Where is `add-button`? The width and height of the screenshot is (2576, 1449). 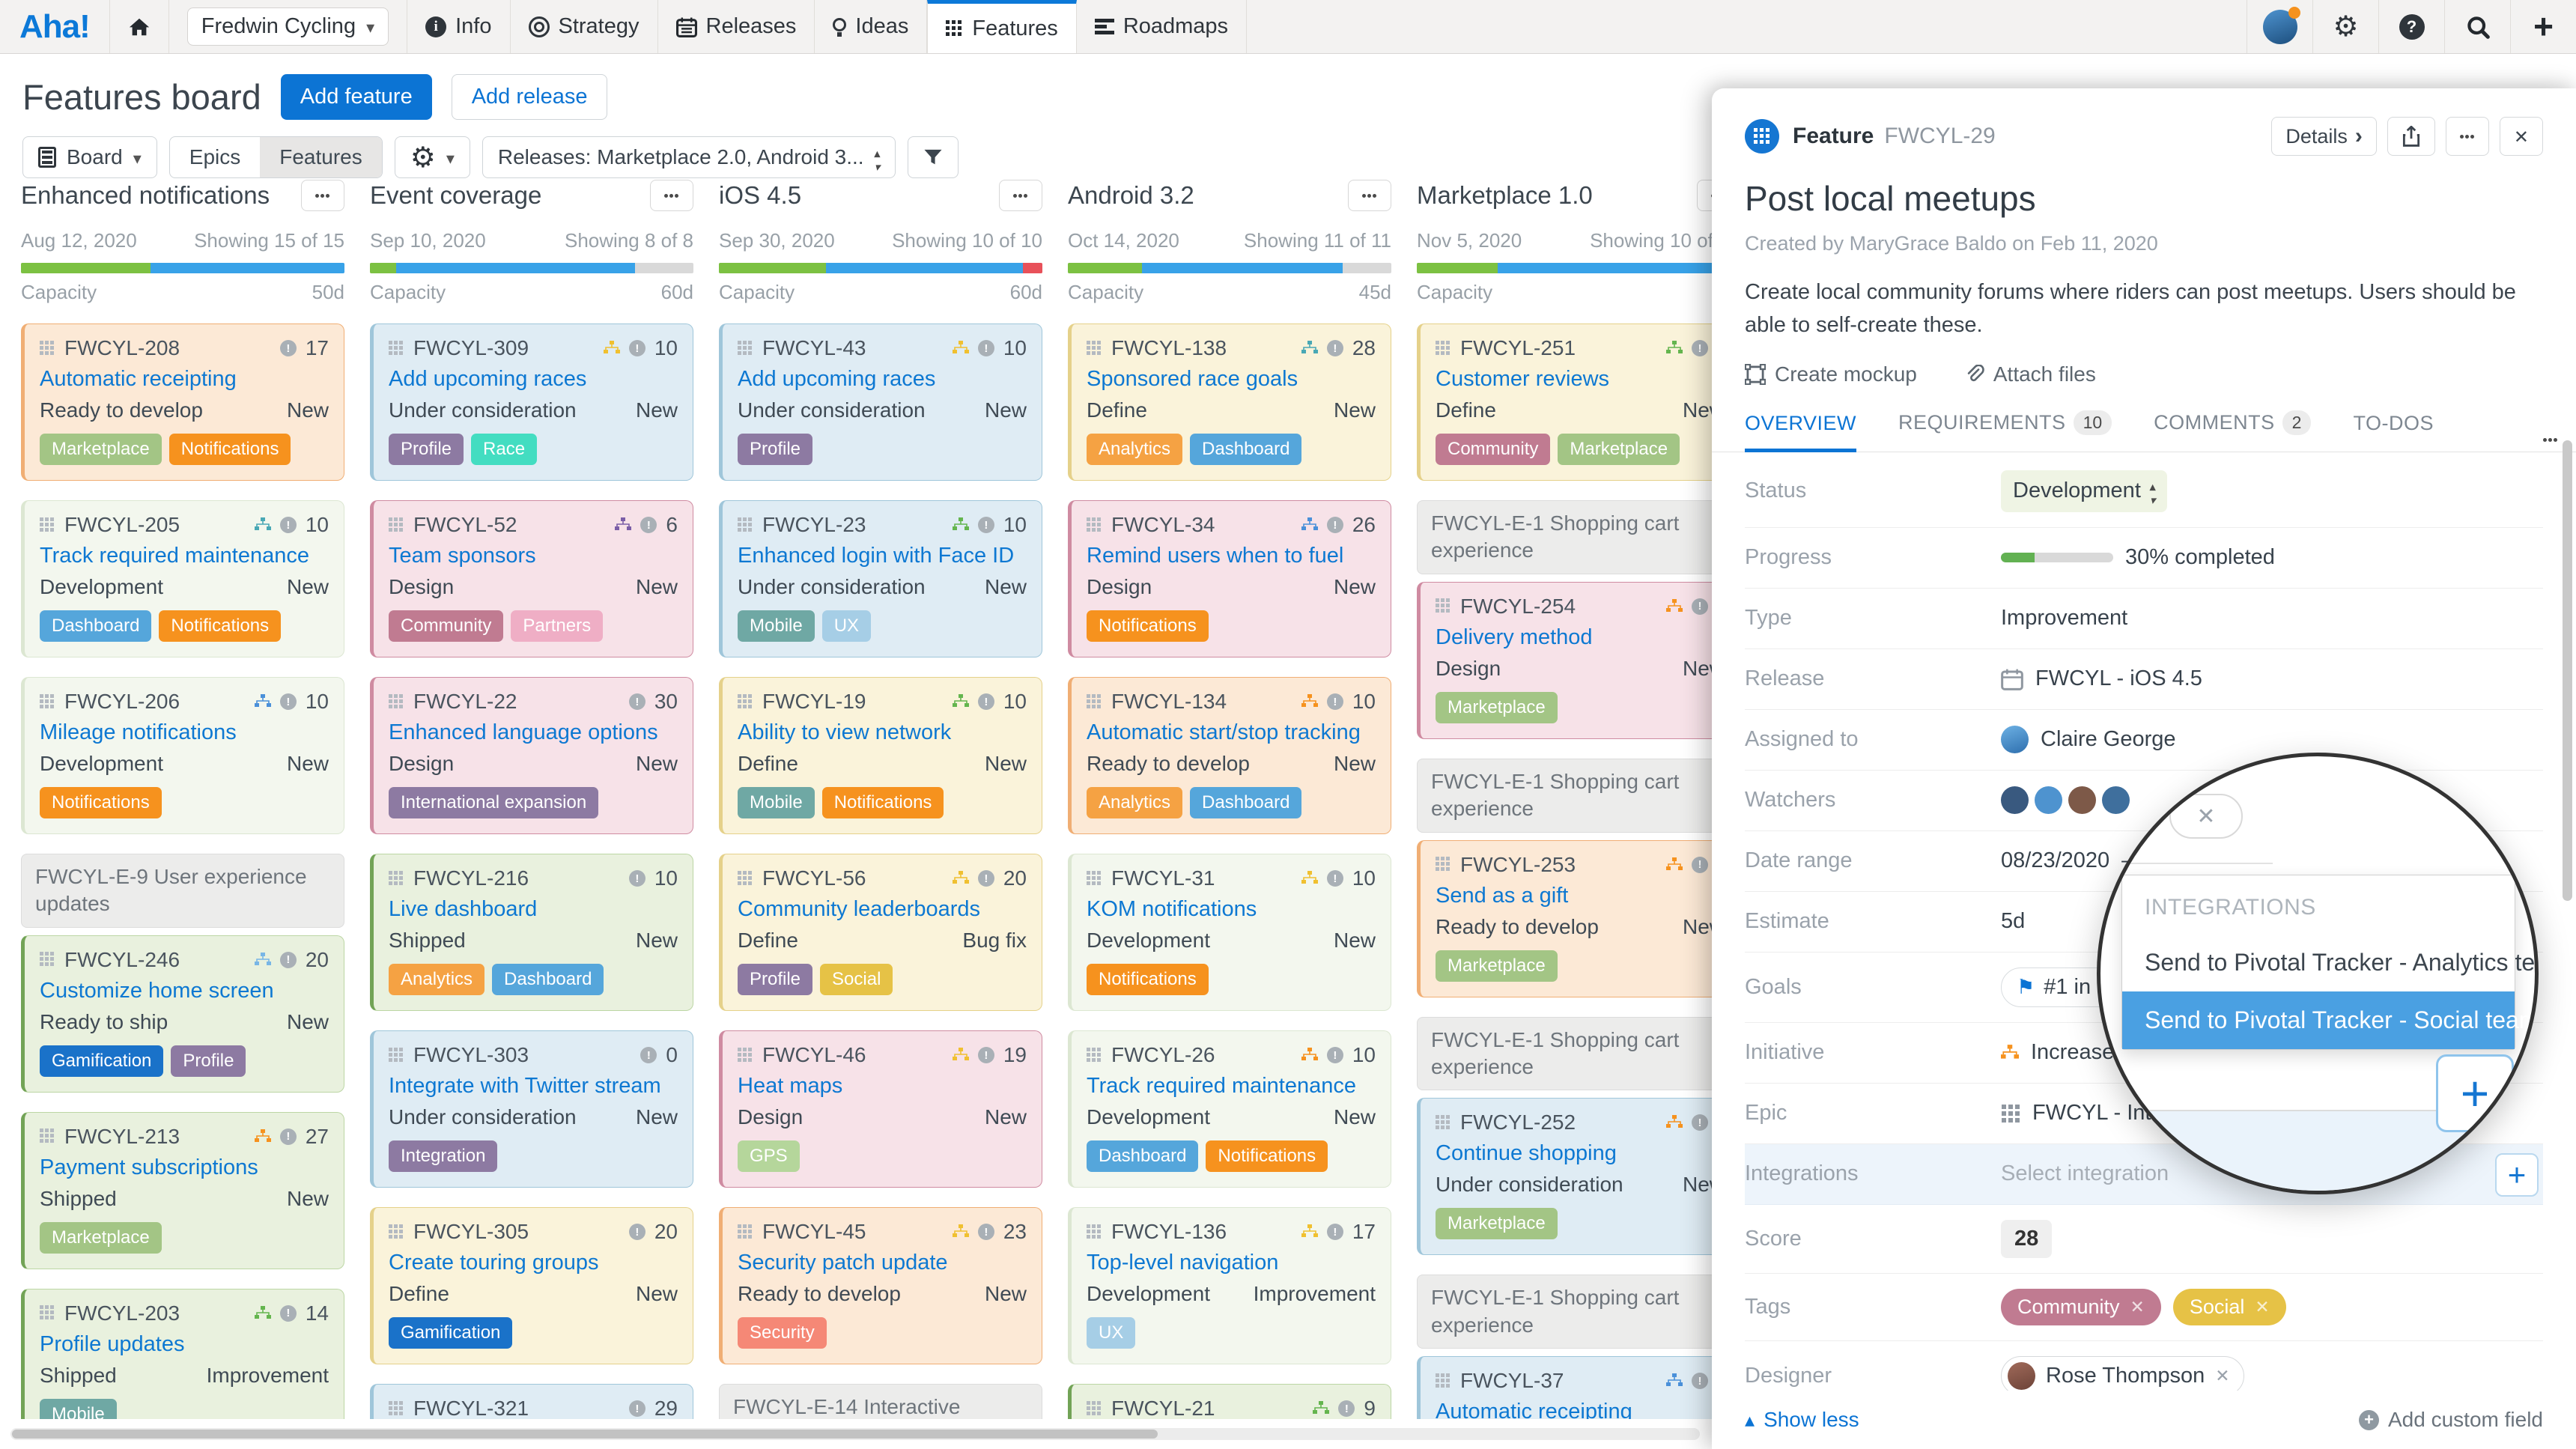
add-button is located at coordinates (2543, 26).